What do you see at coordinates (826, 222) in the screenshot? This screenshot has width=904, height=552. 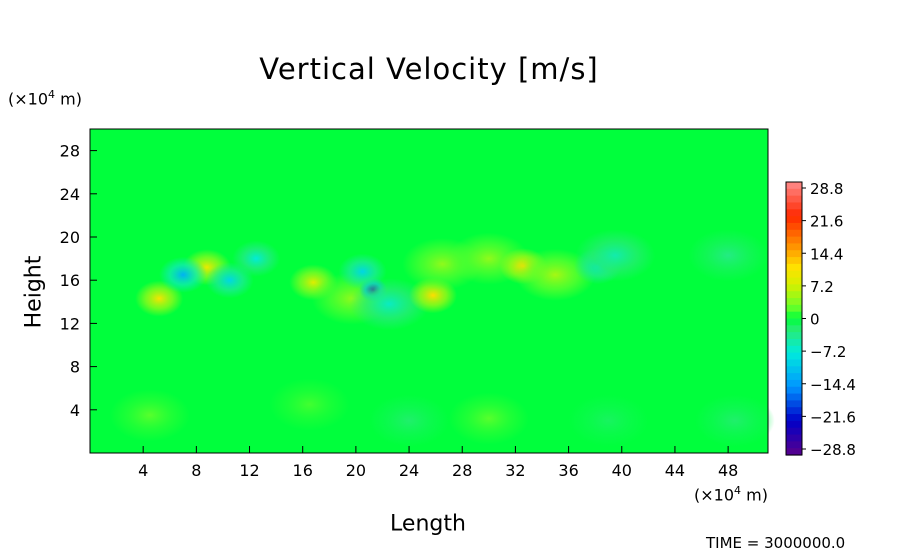 I see `colorbar-label: 21.6` at bounding box center [826, 222].